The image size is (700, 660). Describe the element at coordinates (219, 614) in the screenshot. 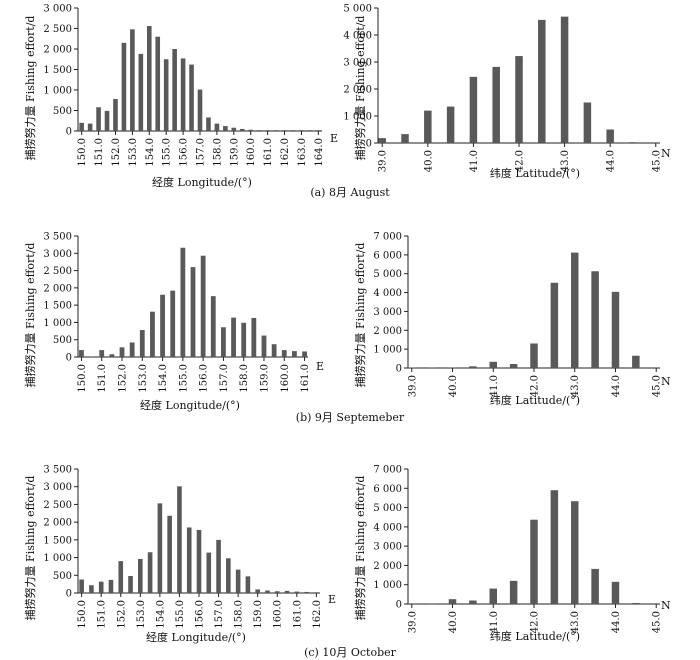

I see `x-tick-label: 157.0` at that location.